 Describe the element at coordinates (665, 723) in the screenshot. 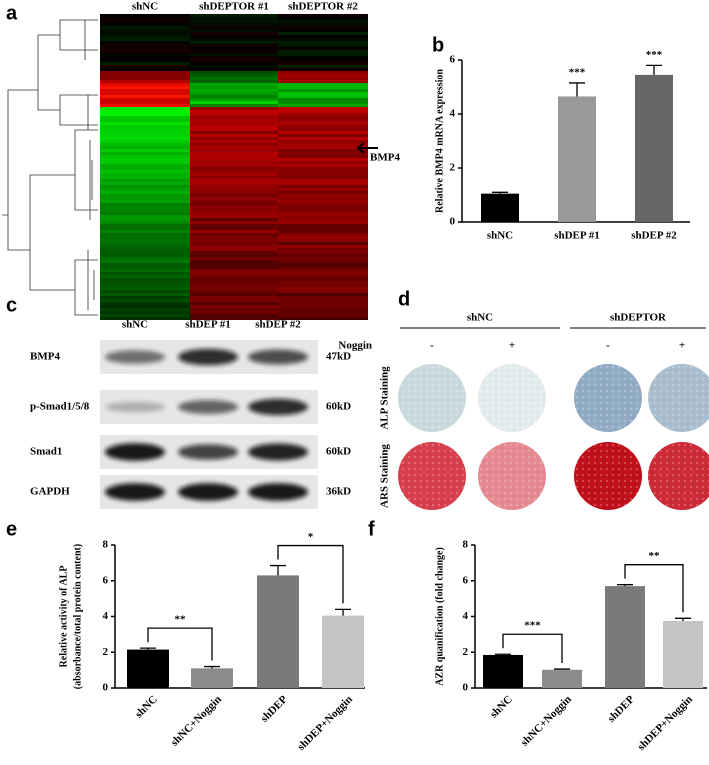

I see `x-tick-label: shDEP+Noggin` at that location.